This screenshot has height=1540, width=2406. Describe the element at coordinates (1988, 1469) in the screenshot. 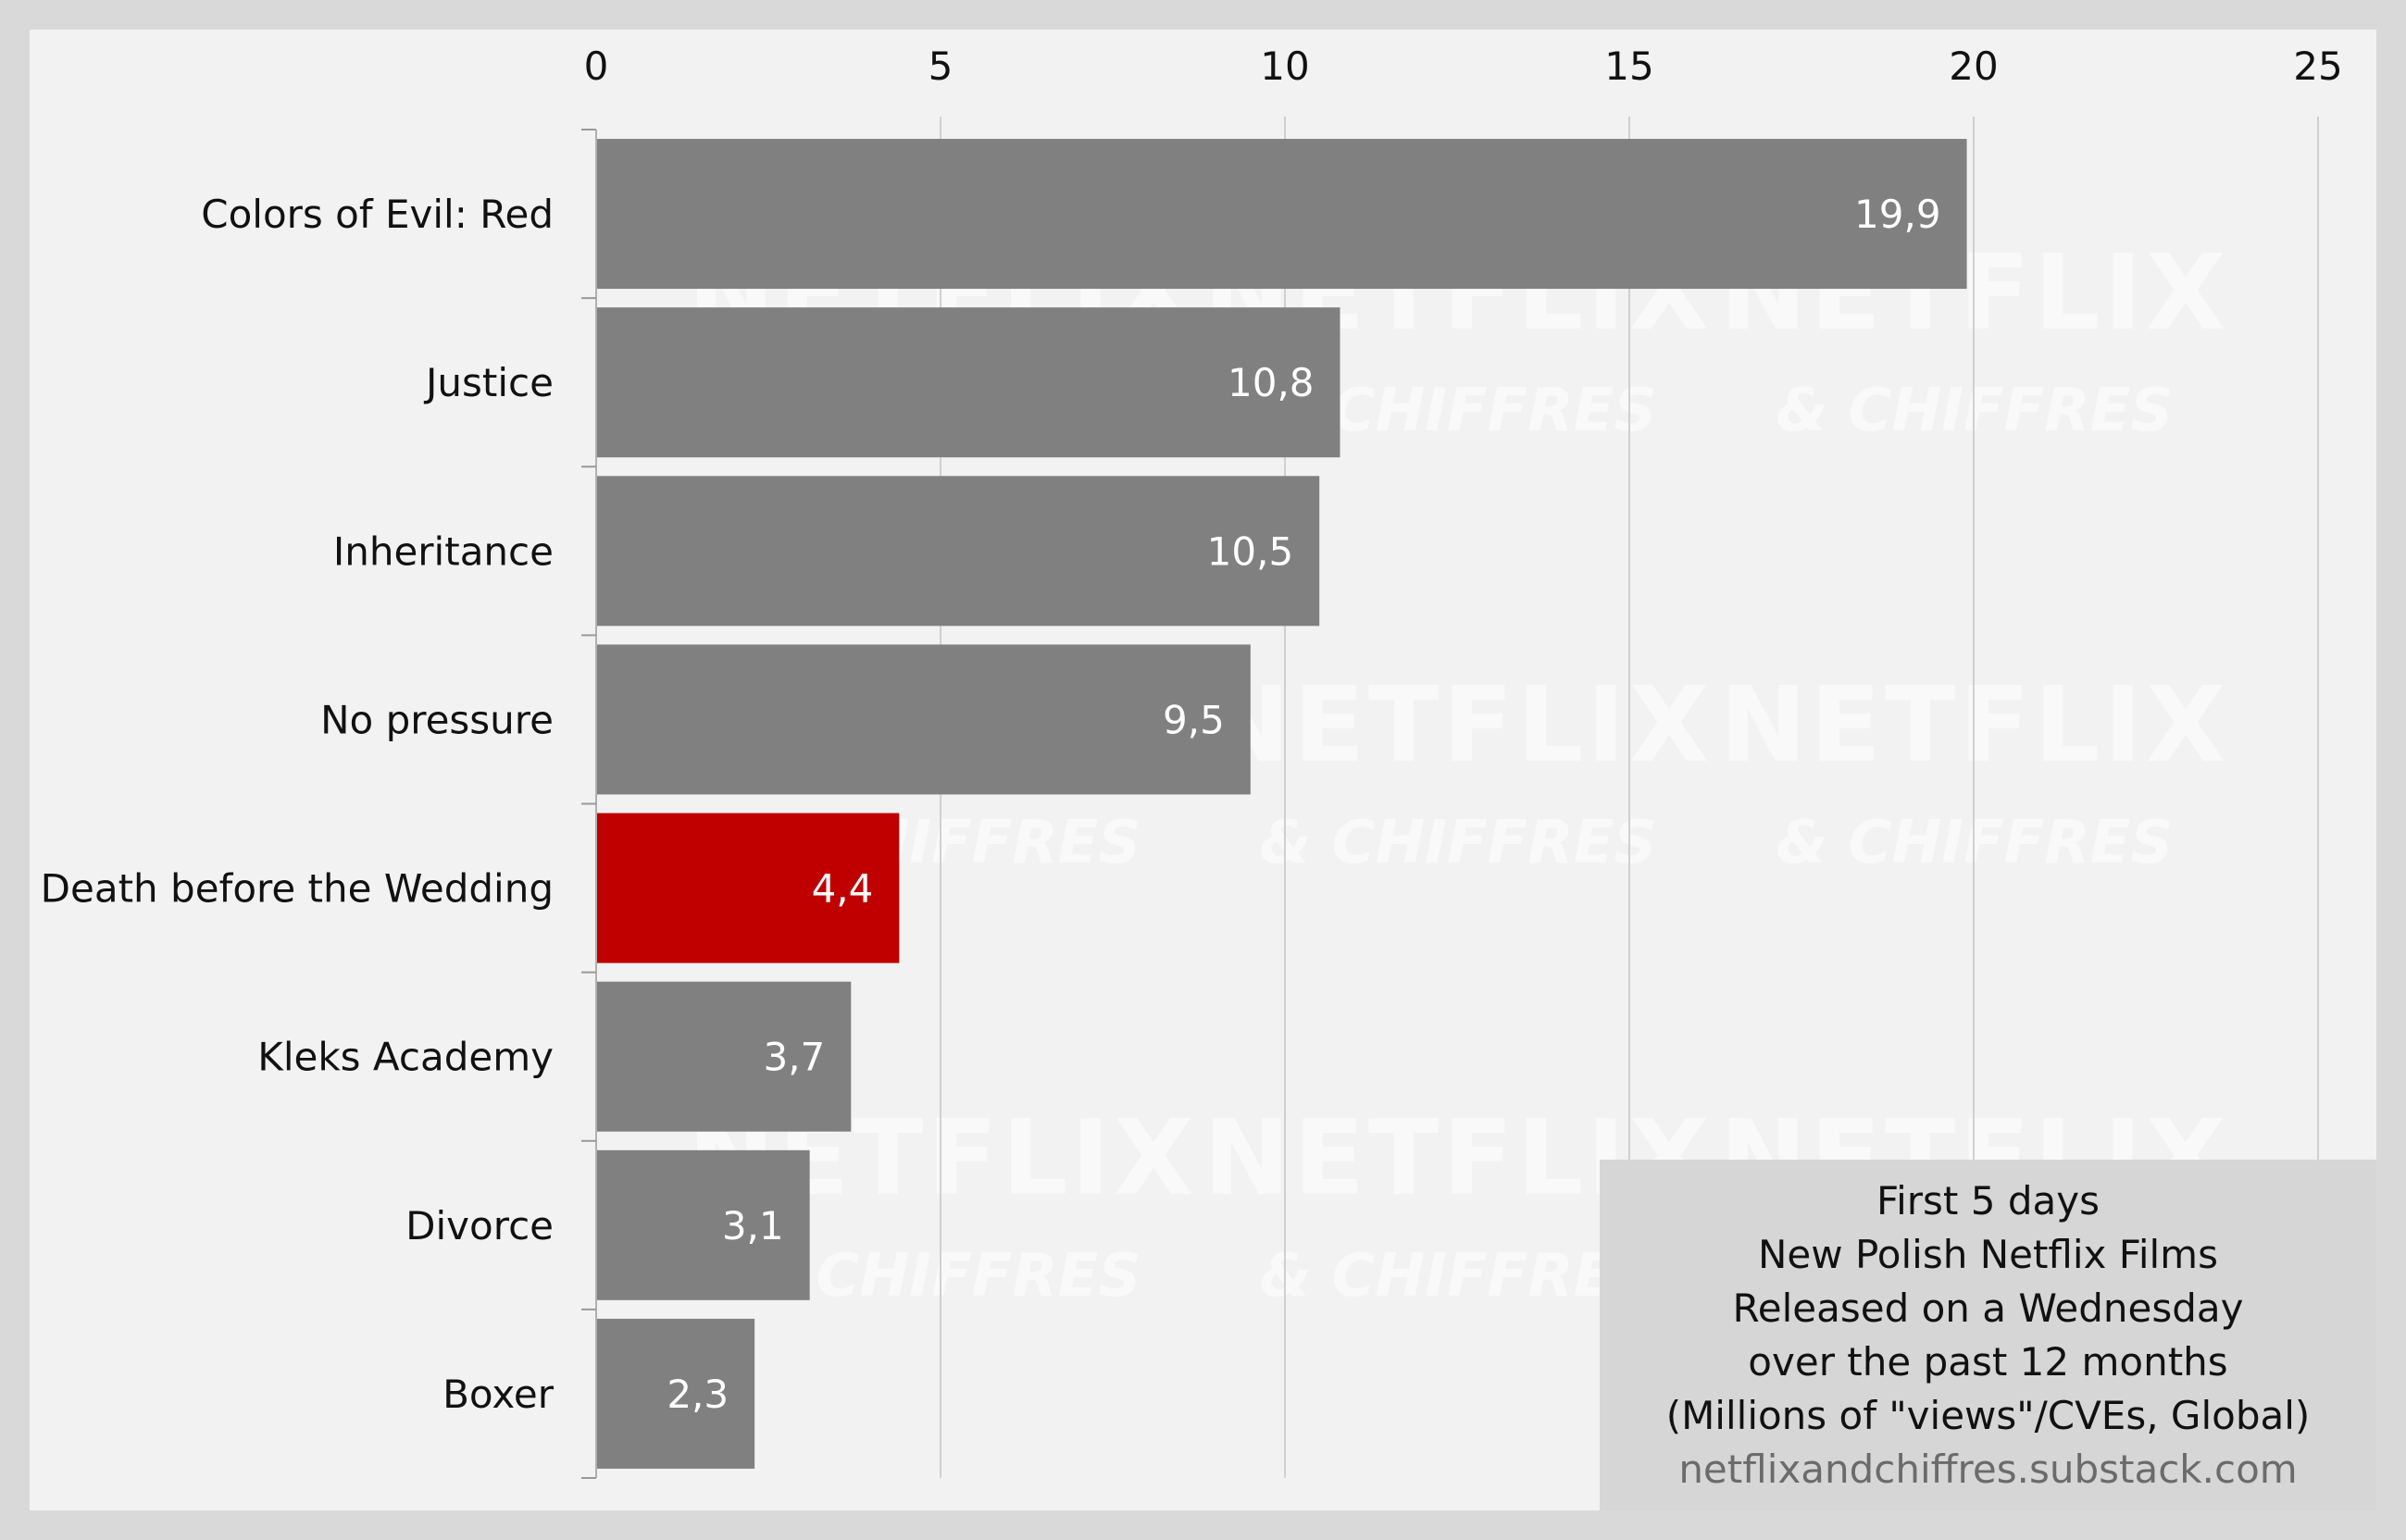

I see `source-url: netflixandchiffres.substack.com` at that location.